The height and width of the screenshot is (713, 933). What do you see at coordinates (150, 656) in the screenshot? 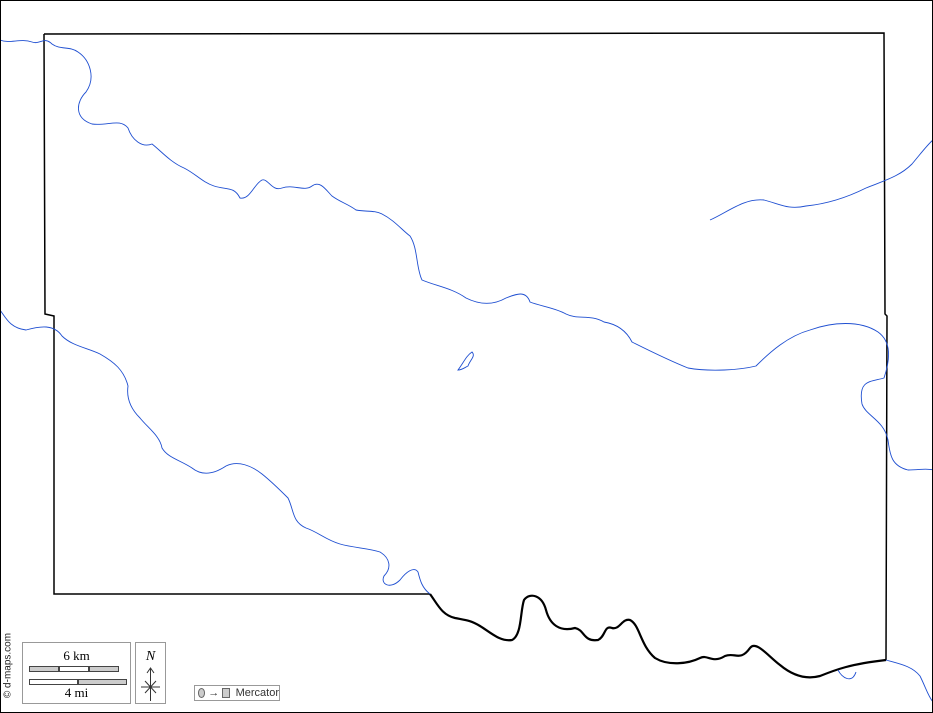
I see `compass-north-label: N` at bounding box center [150, 656].